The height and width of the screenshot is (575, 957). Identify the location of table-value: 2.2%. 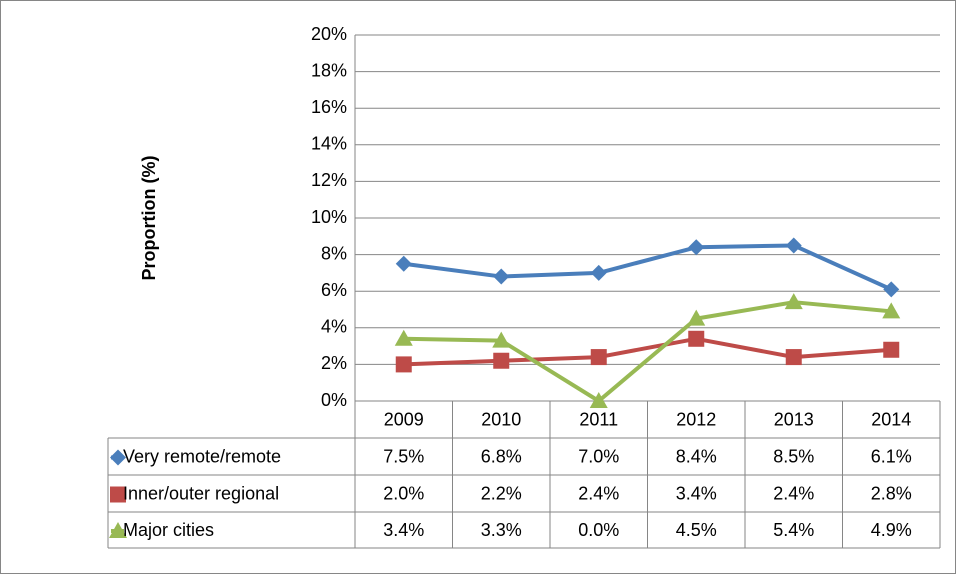
(501, 493).